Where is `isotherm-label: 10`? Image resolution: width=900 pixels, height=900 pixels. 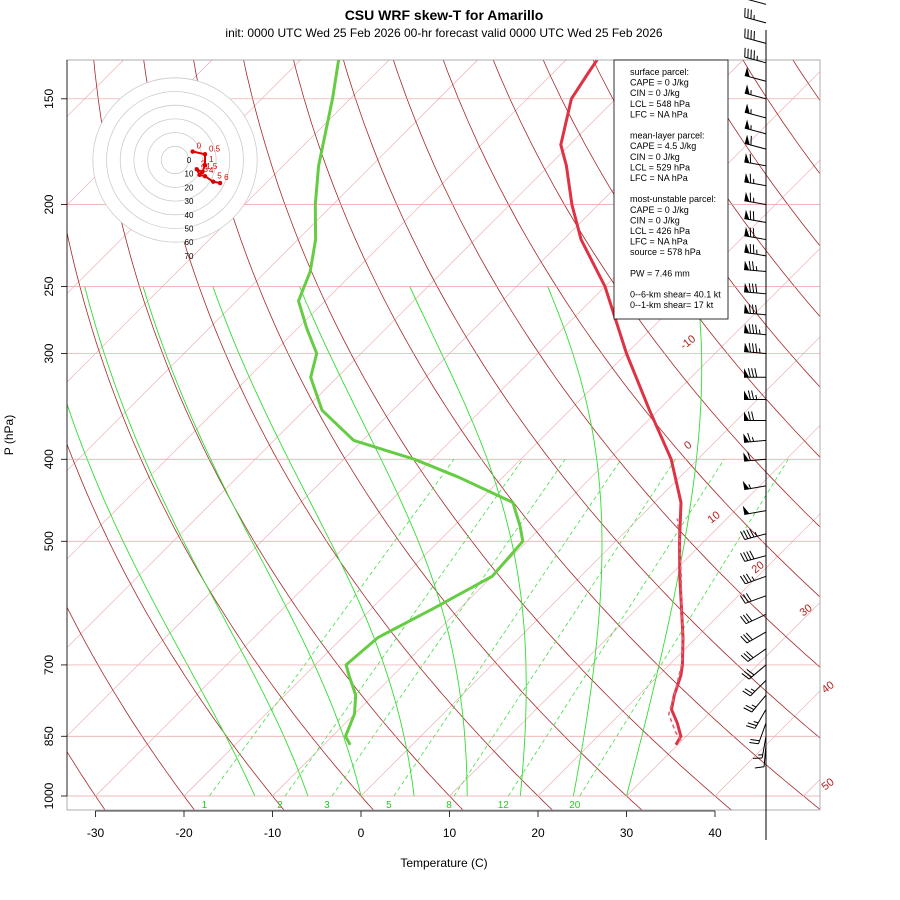 isotherm-label: 10 is located at coordinates (714, 517).